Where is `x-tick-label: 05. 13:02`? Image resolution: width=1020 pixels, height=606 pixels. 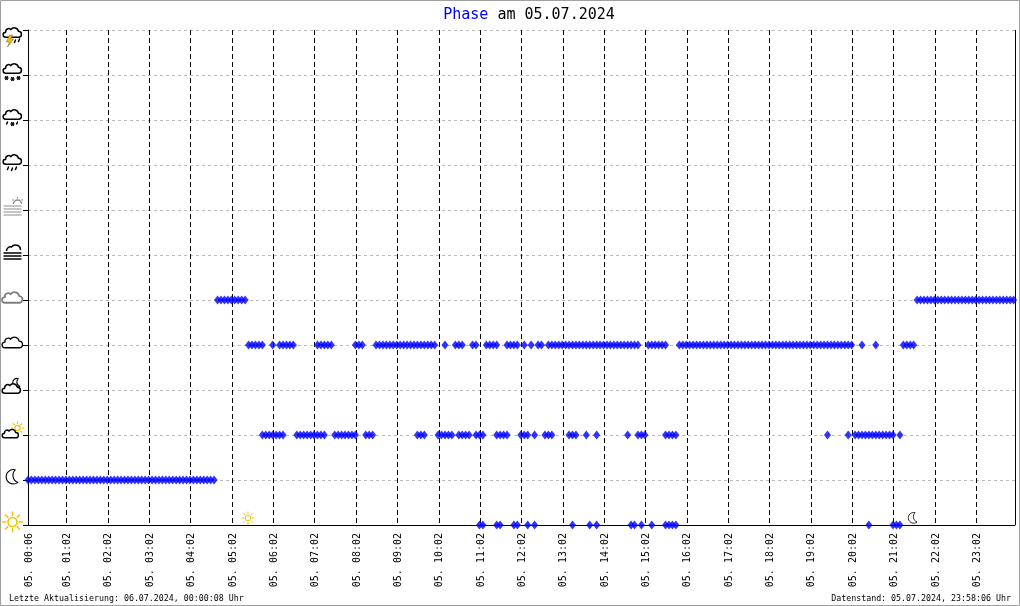 x-tick-label: 05. 13:02 is located at coordinates (563, 560).